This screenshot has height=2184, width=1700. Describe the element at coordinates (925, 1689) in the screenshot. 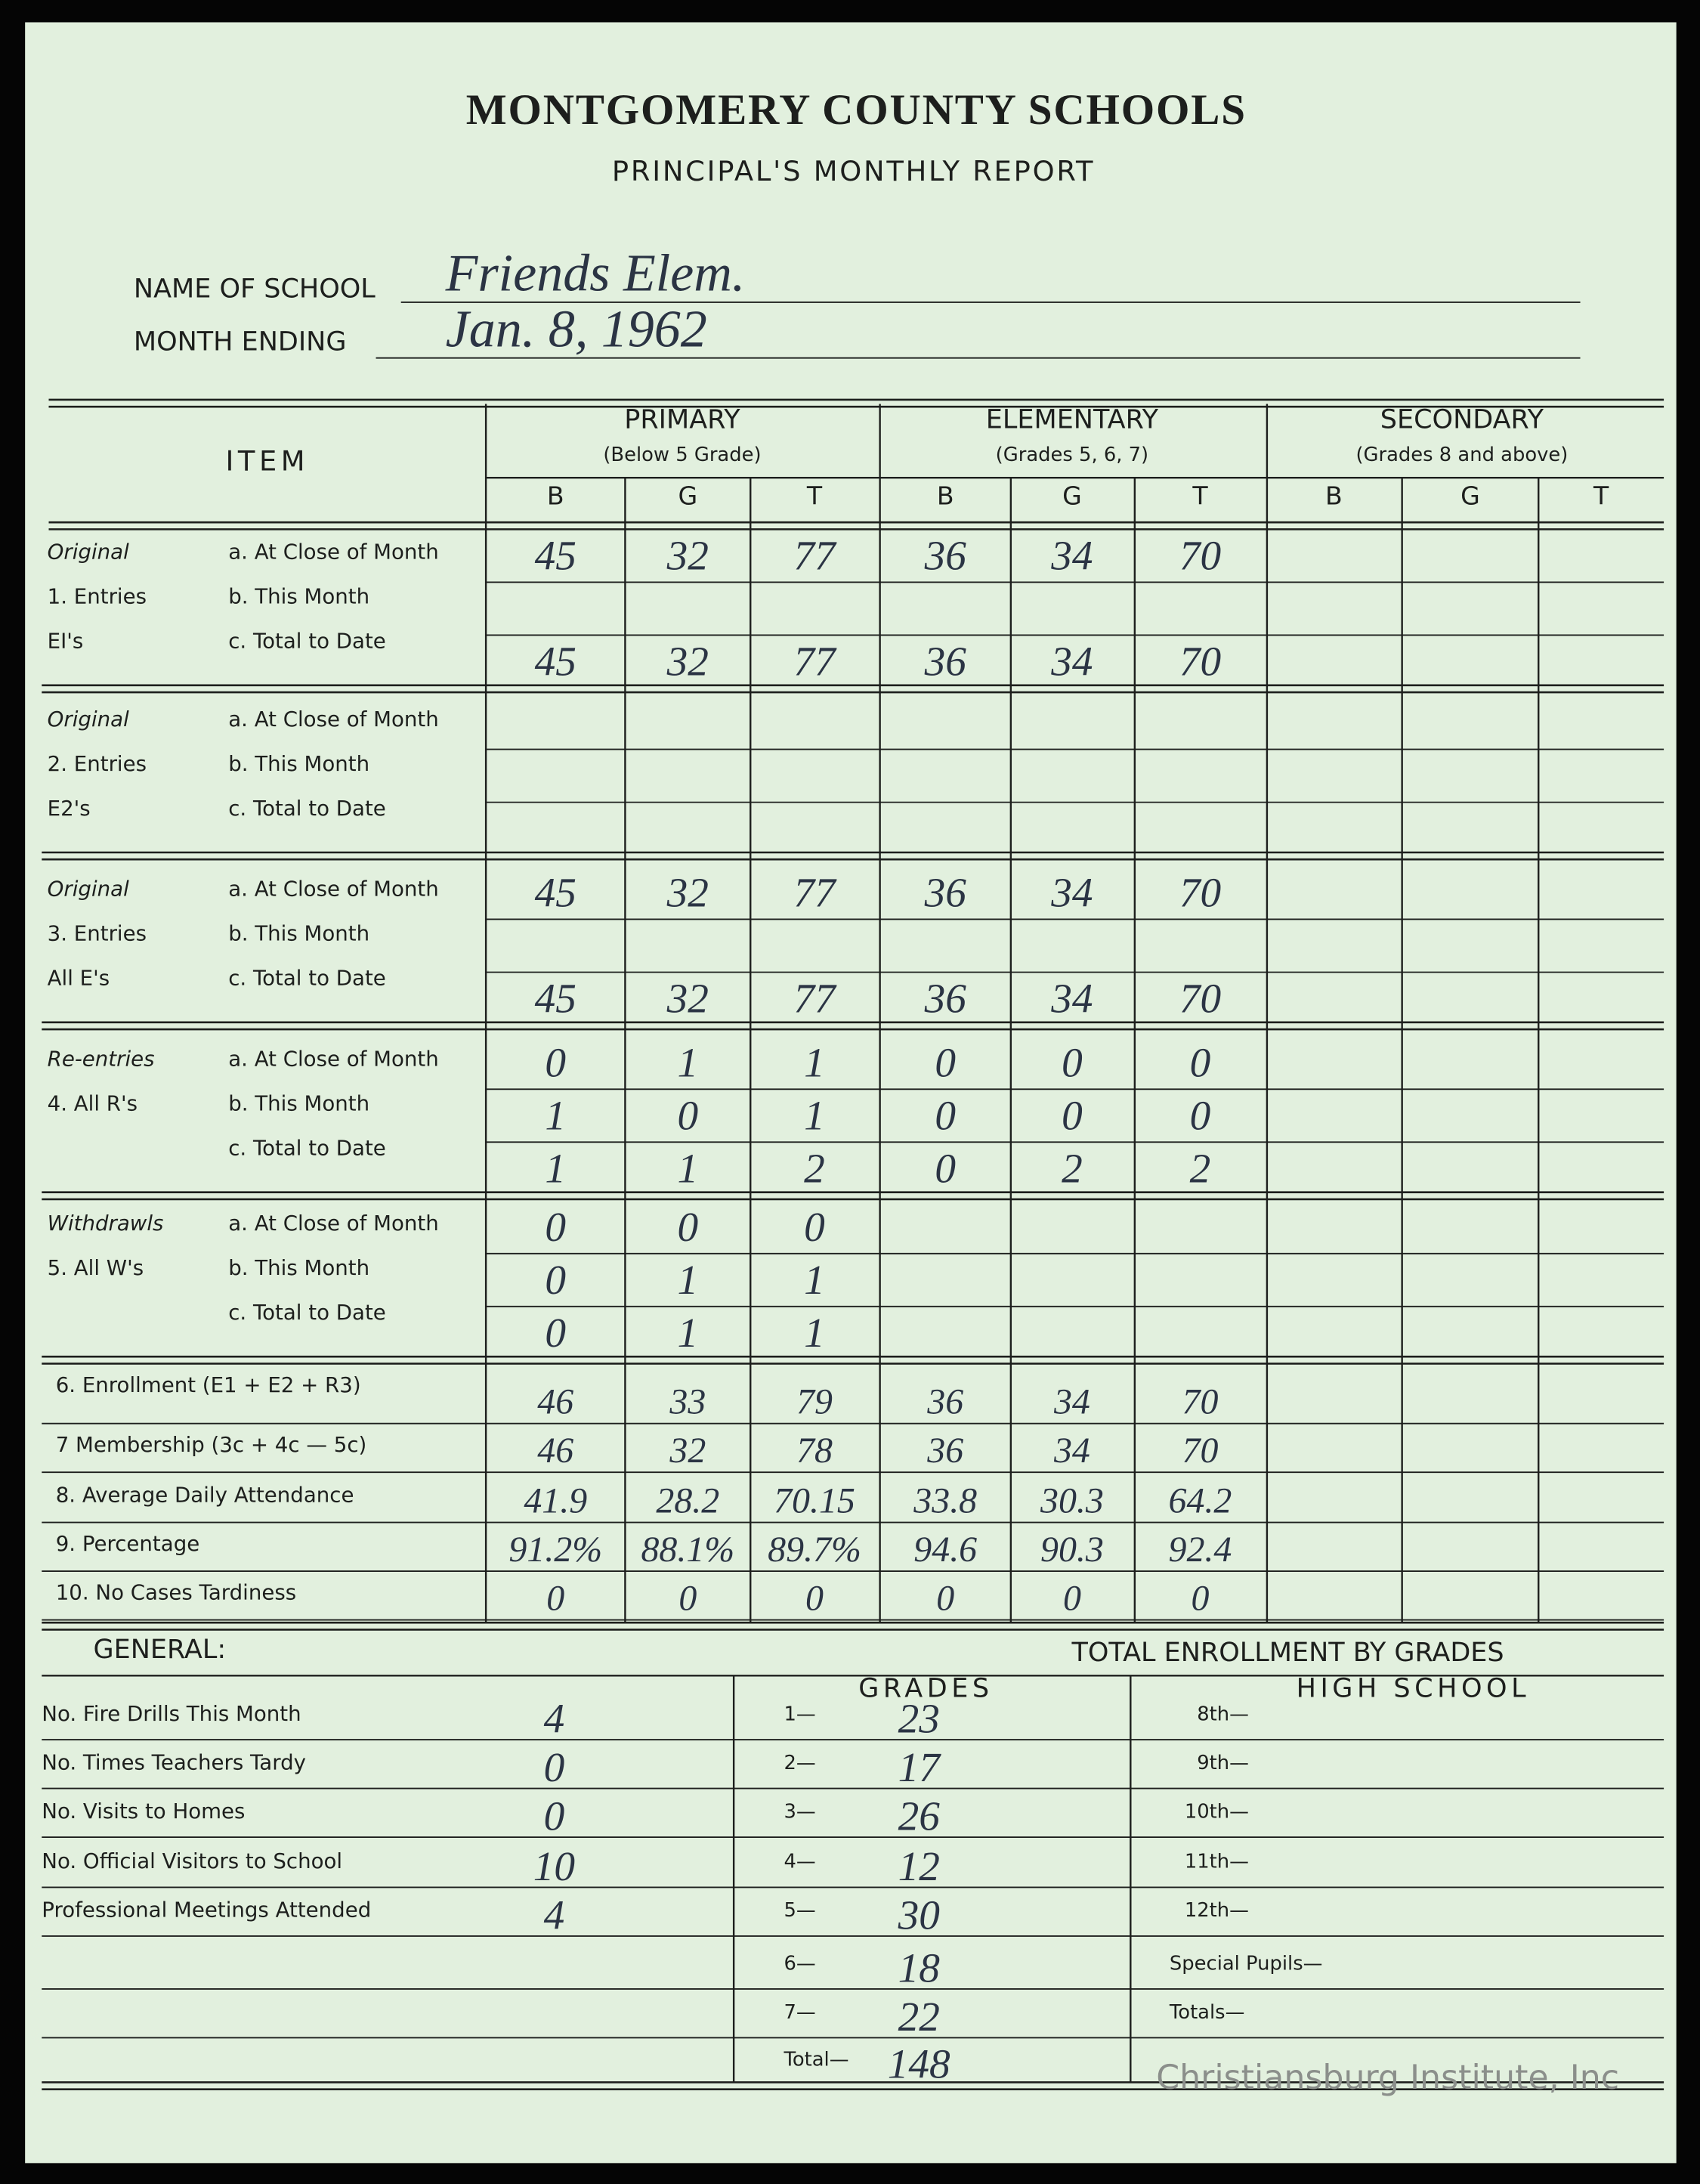

I see `grades-header: GRADES` at that location.